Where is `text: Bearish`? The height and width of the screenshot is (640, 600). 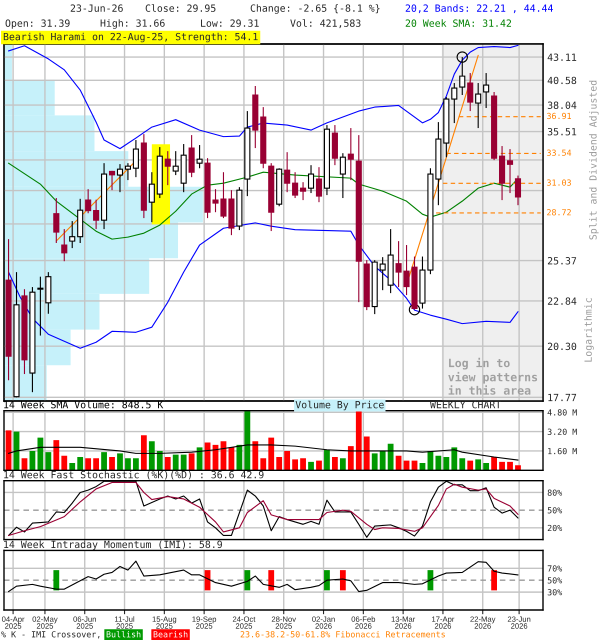 text: Bearish is located at coordinates (171, 634).